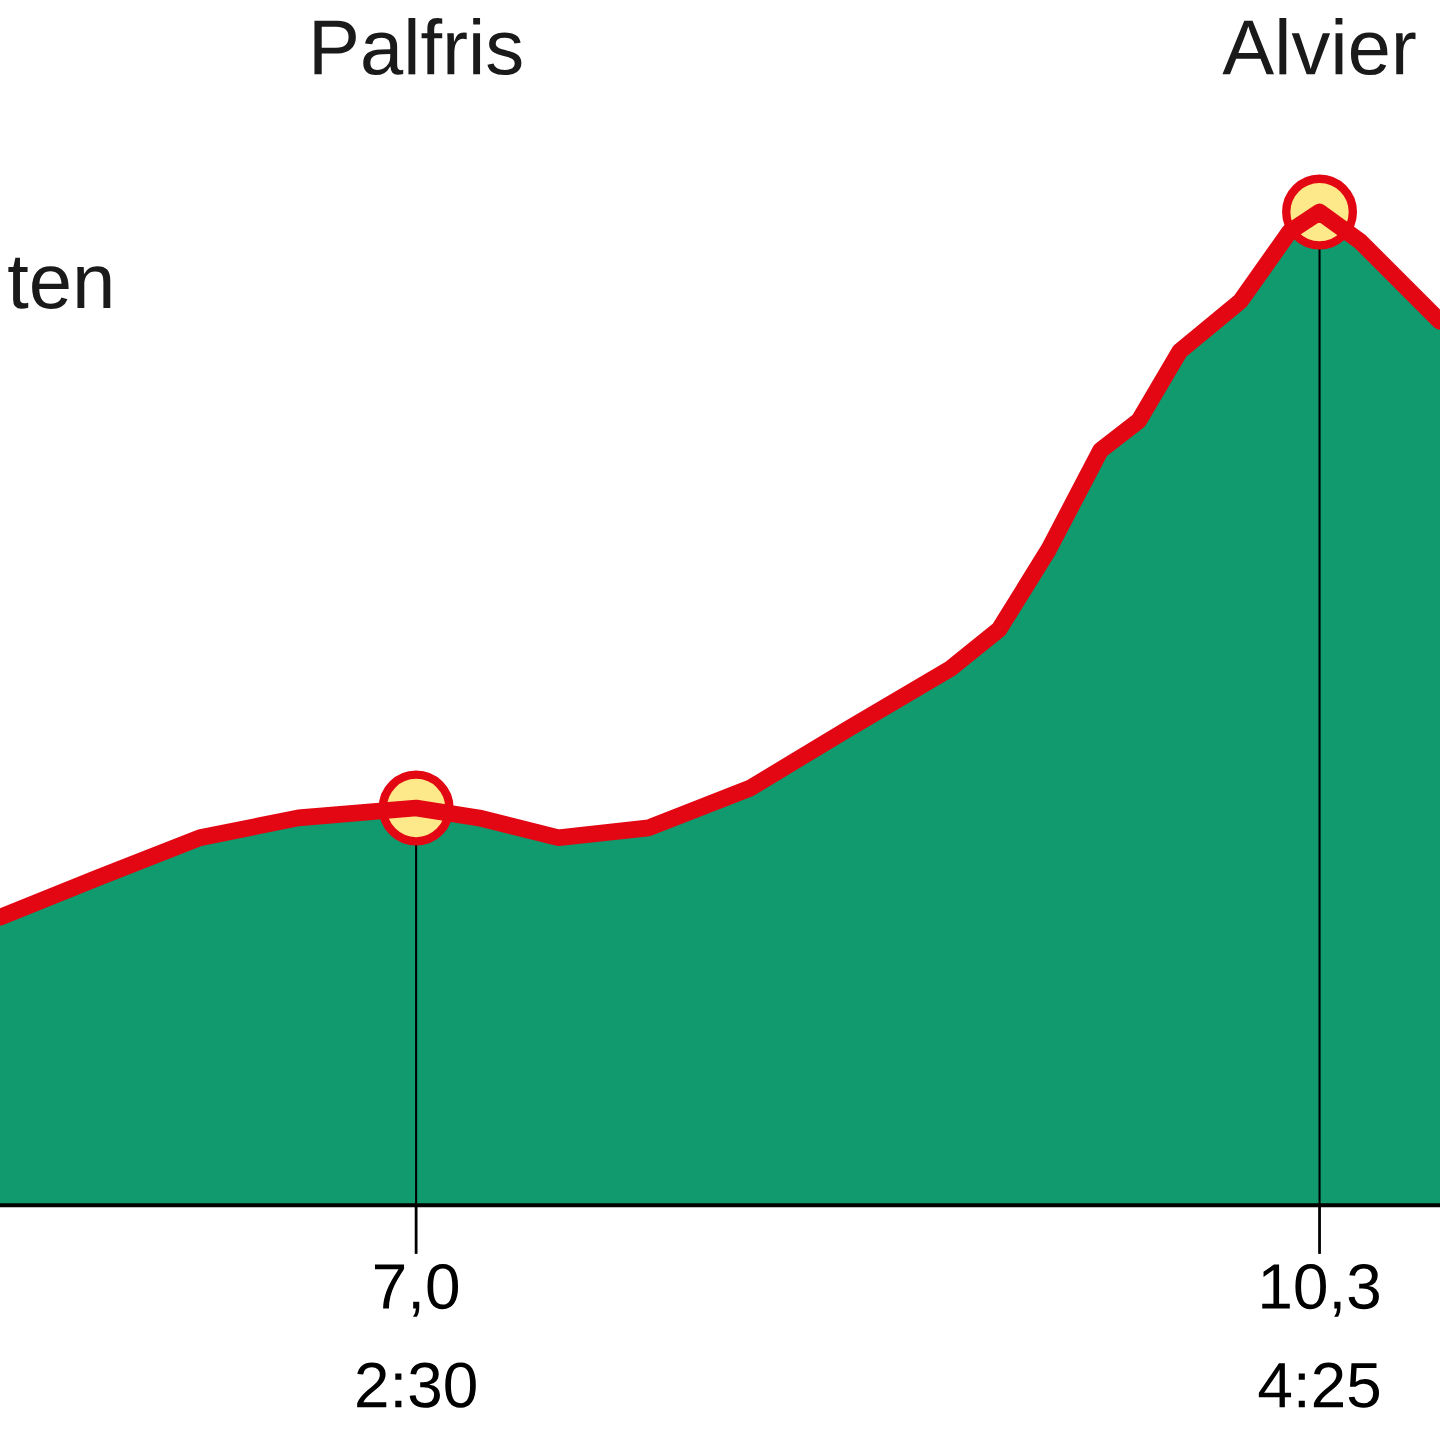 The image size is (1440, 1440). What do you see at coordinates (1320, 1290) in the screenshot?
I see `x-tick-label: 10,3` at bounding box center [1320, 1290].